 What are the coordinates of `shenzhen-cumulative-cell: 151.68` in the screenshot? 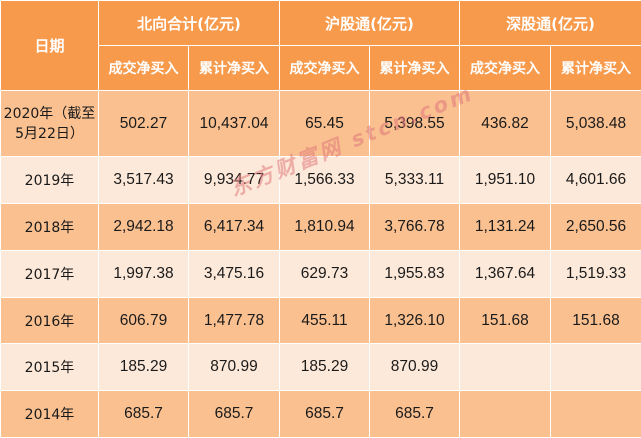 It's located at (596, 321).